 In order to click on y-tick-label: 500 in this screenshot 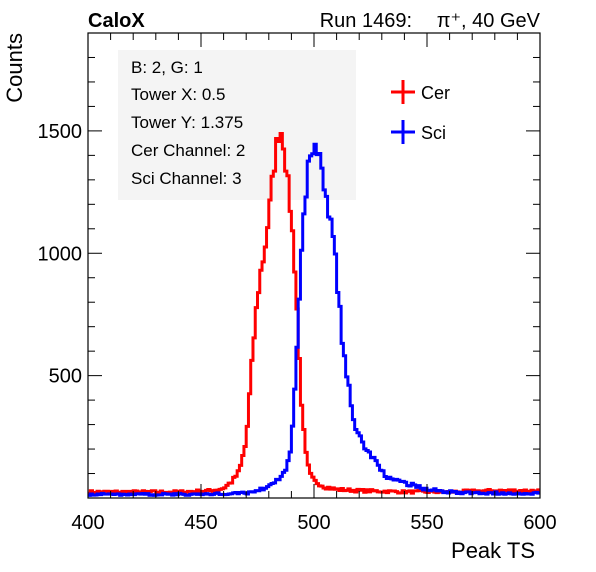, I will do `click(65, 377)`.